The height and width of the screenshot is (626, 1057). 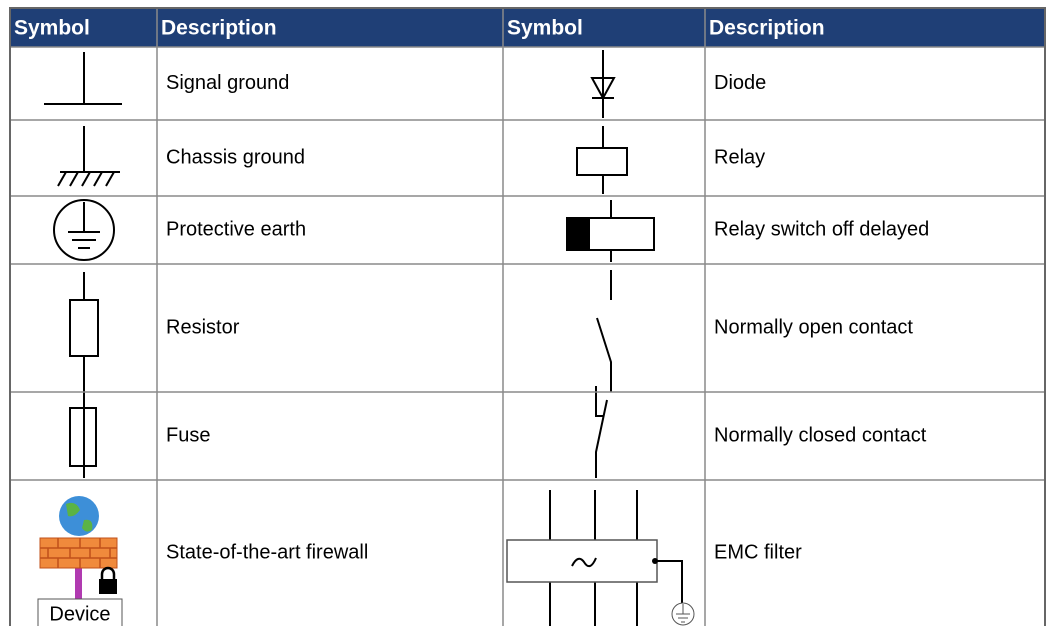 What do you see at coordinates (188, 435) in the screenshot?
I see `description: Fuse` at bounding box center [188, 435].